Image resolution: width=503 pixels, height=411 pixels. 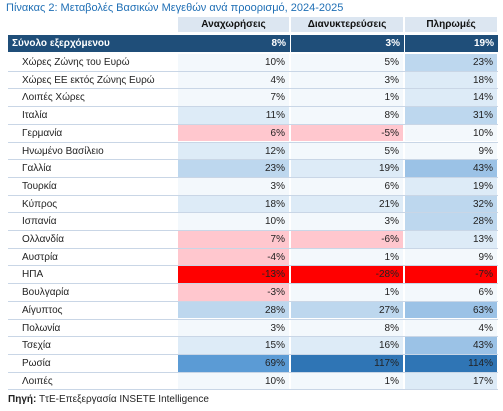 I want to click on cell: 14%, so click(x=451, y=98).